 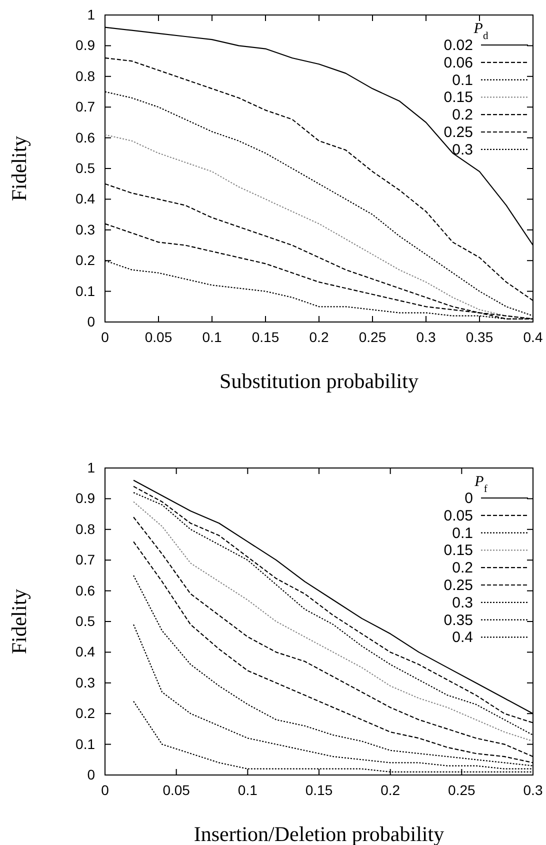 What do you see at coordinates (458, 45) in the screenshot?
I see `legend-label: 0.02` at bounding box center [458, 45].